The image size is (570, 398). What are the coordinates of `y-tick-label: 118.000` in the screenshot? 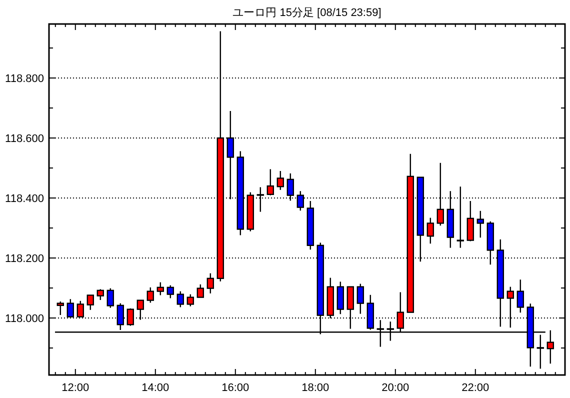 It's located at (24, 319).